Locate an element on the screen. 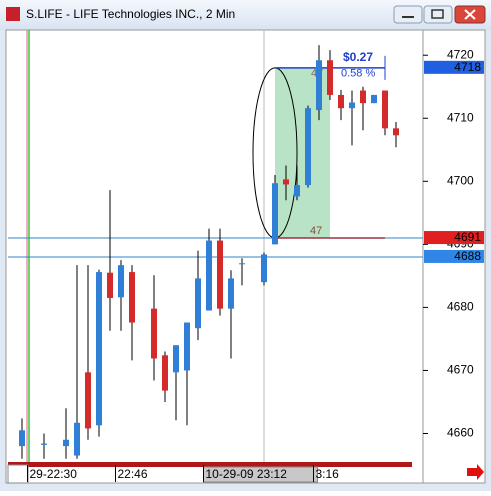  scroll-arrow is located at coordinates (475, 472).